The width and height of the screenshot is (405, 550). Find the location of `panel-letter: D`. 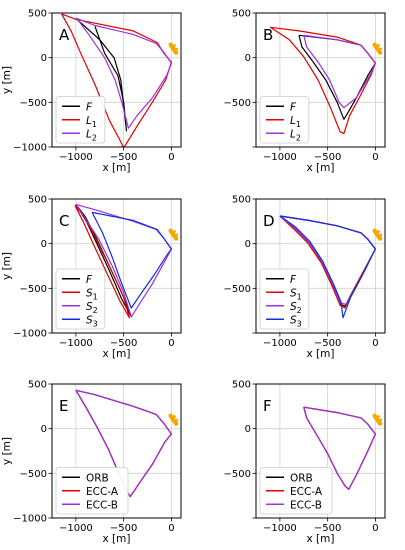

panel-letter: D is located at coordinates (269, 221).